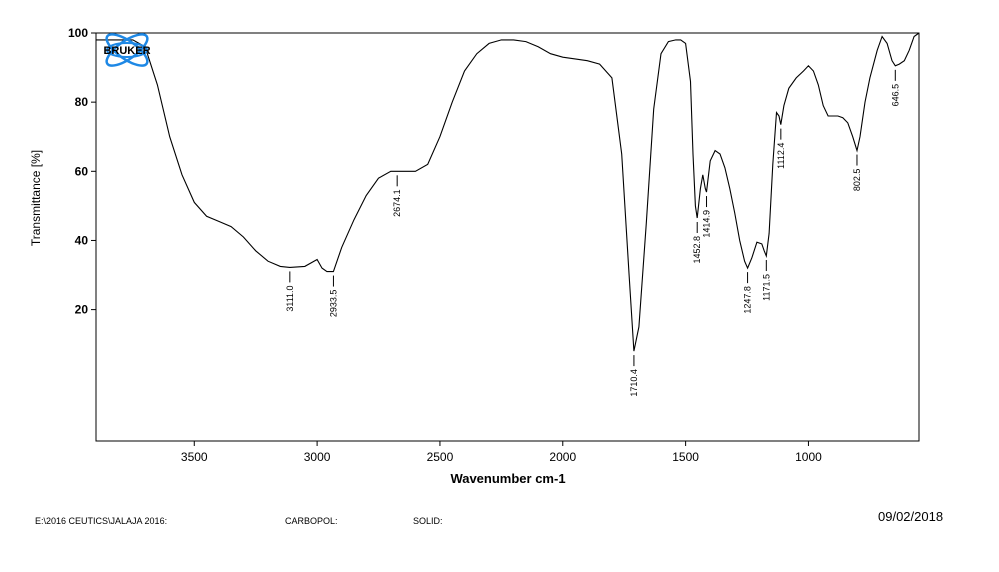  Describe the element at coordinates (857, 180) in the screenshot. I see `peak-label: 802.5` at that location.